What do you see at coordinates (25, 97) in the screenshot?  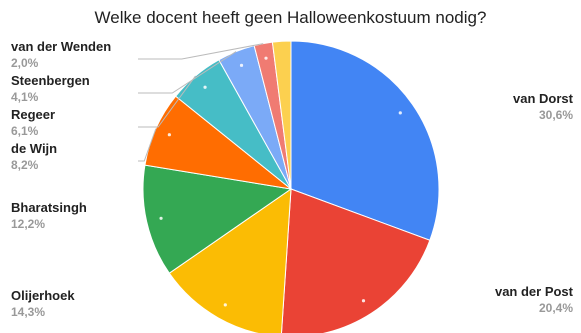 I see `slice-percentage: 4,1%` at bounding box center [25, 97].